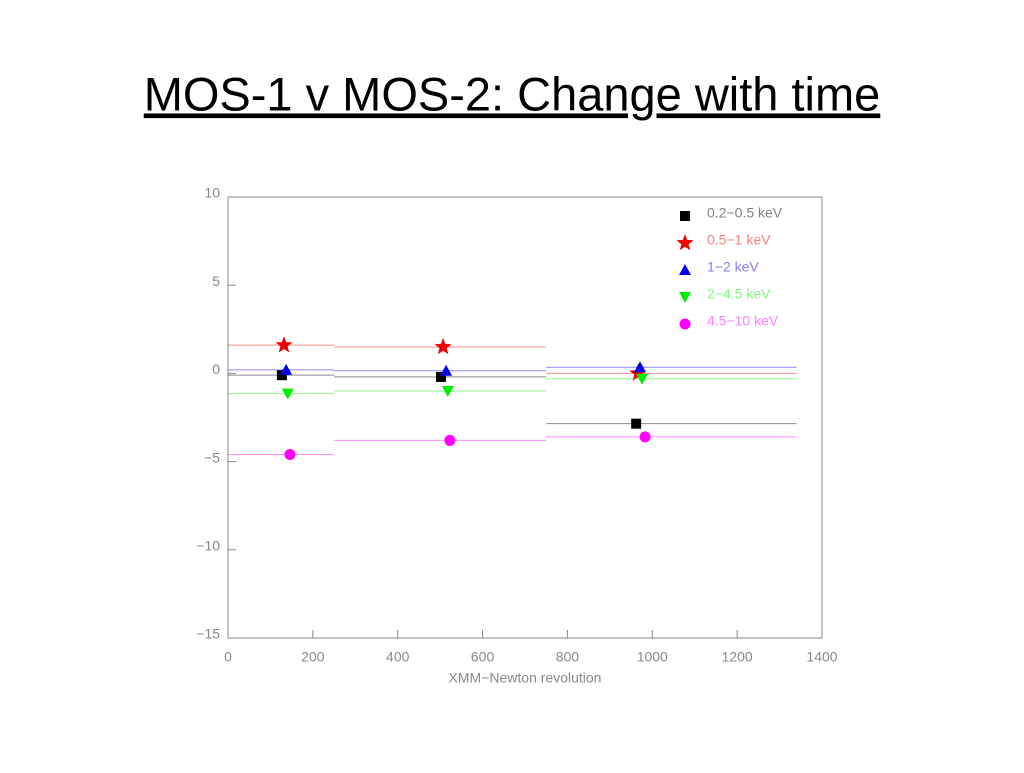 This screenshot has height=773, width=1024. I want to click on legend-label: 4.5−10 keV, so click(743, 321).